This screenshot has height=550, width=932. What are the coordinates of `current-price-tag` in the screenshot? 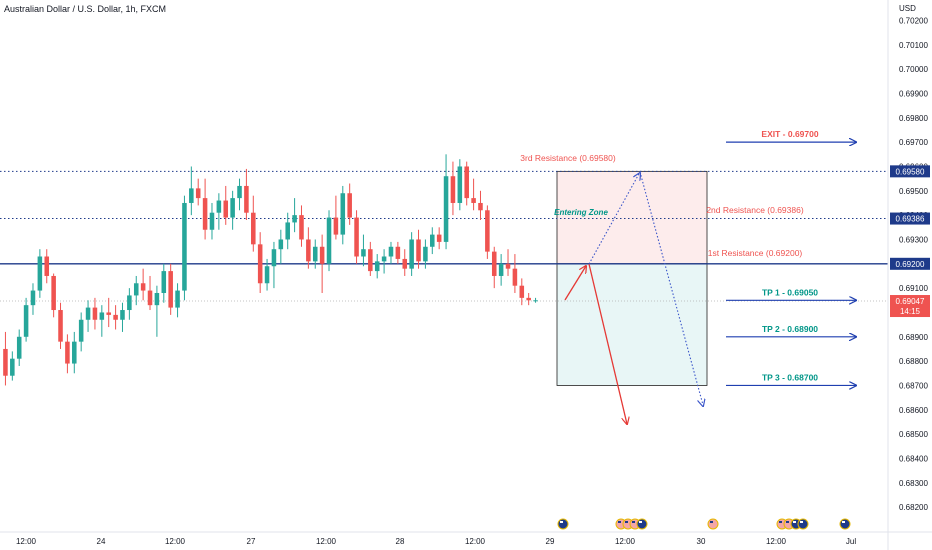 It's located at (910, 306).